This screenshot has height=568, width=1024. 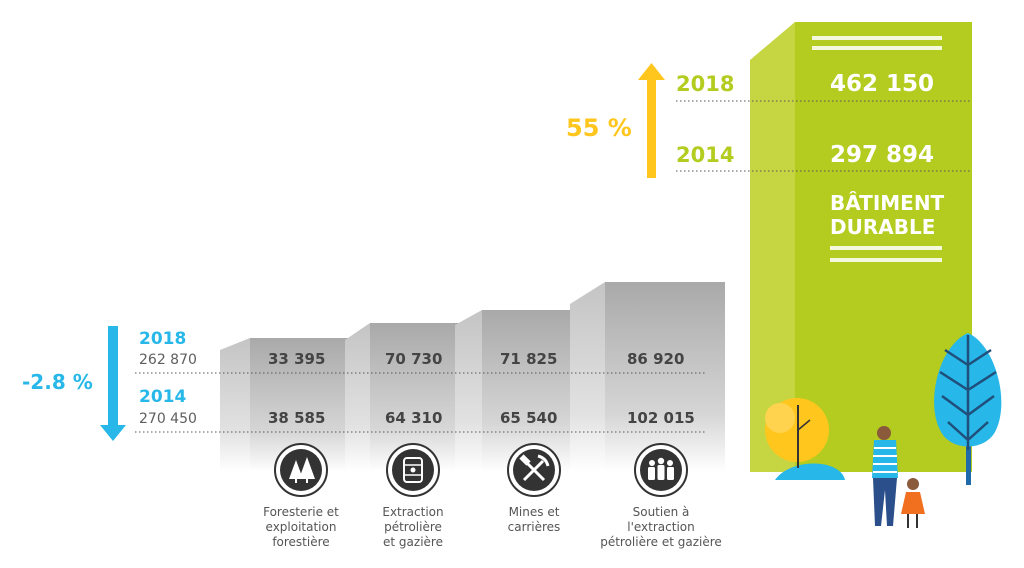 I want to click on down-arrow-icon, so click(x=113, y=383).